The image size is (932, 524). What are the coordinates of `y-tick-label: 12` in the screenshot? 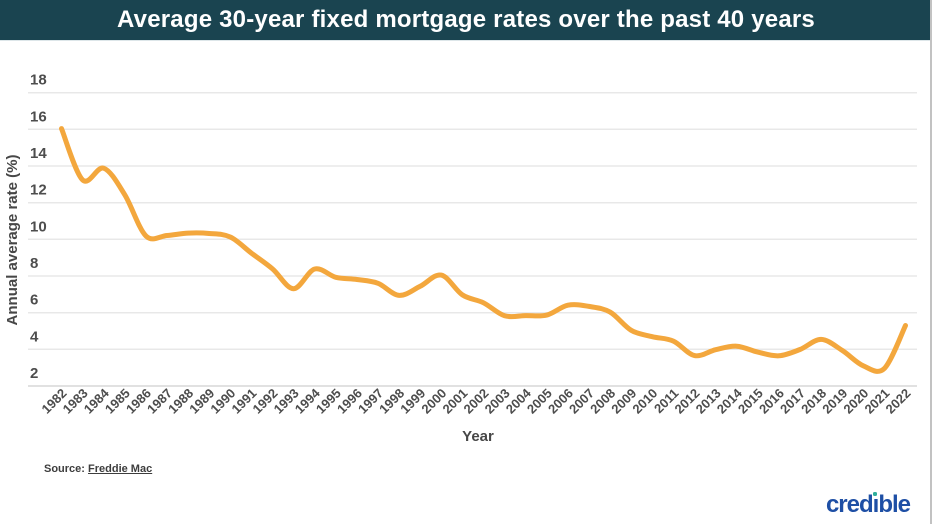 It's located at (38, 190).